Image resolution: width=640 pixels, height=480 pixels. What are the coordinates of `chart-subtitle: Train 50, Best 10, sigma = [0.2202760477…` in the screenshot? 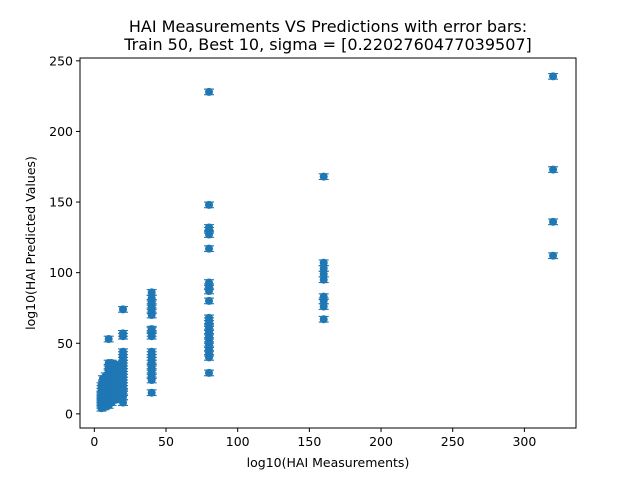 It's located at (327, 44).